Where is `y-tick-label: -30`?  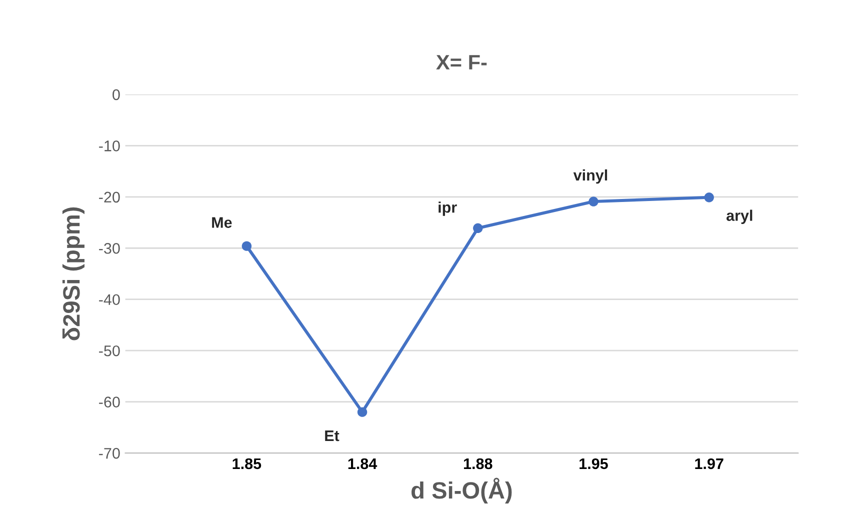
y-tick-label: -30 is located at coordinates (109, 248).